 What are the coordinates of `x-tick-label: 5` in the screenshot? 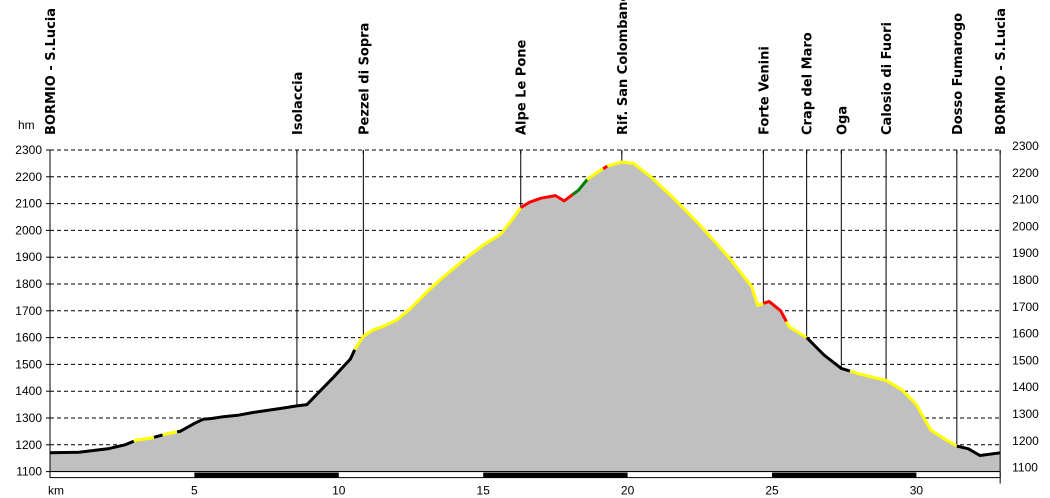 It's located at (194, 491).